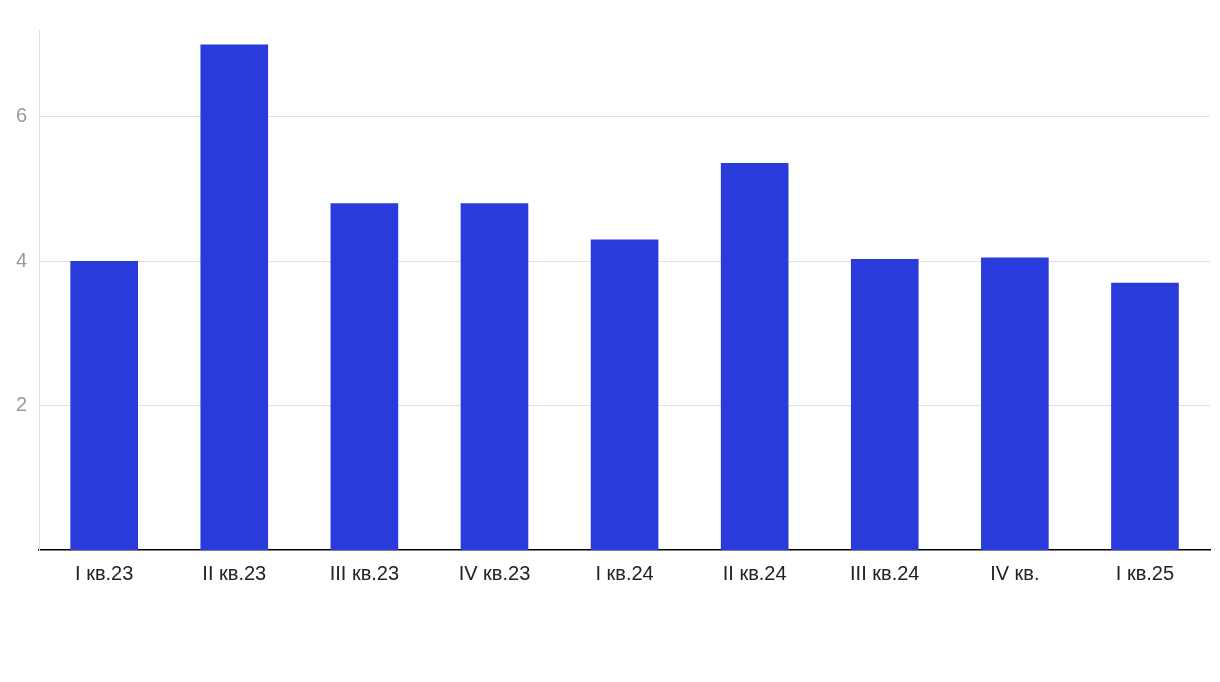 The width and height of the screenshot is (1220, 682). What do you see at coordinates (754, 572) in the screenshot?
I see `x-tick-label: II кв.24` at bounding box center [754, 572].